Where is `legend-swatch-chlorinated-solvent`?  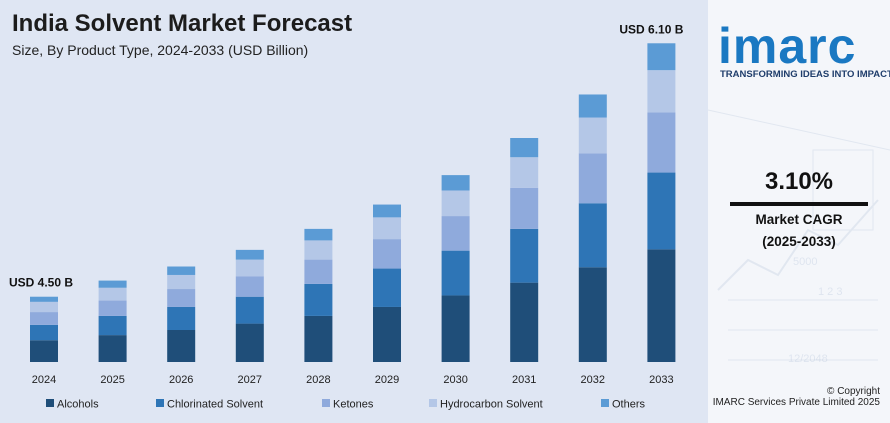 legend-swatch-chlorinated-solvent is located at coordinates (160, 403).